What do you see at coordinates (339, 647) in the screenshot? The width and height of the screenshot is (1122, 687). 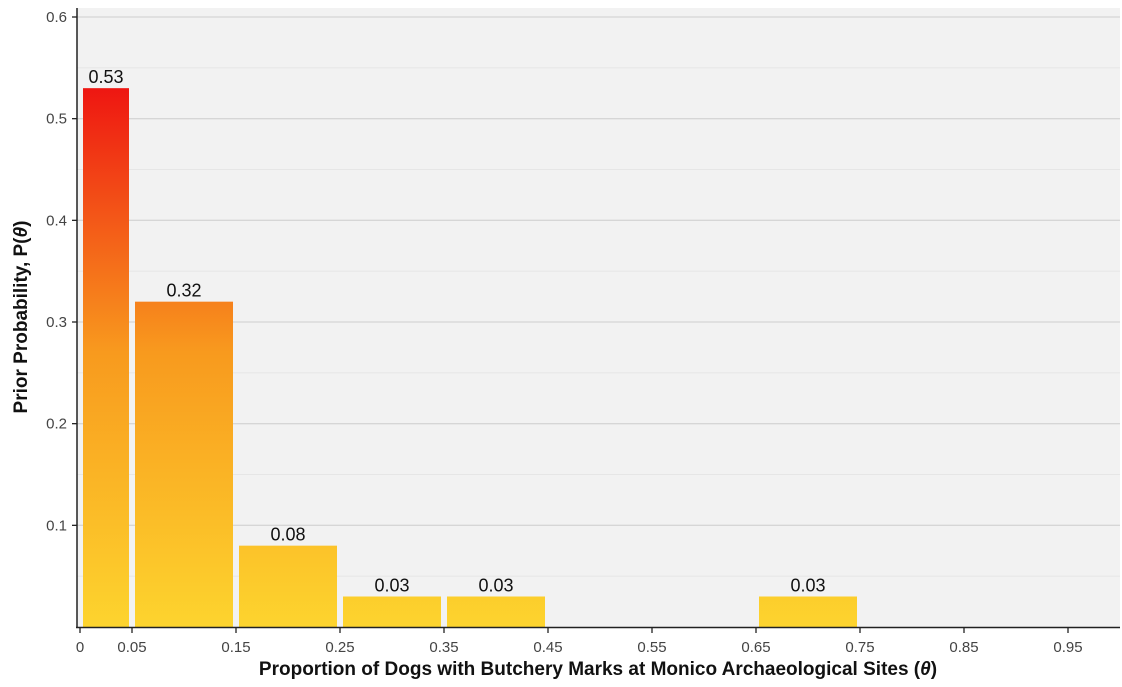 I see `x-tick-label: 0.25` at bounding box center [339, 647].